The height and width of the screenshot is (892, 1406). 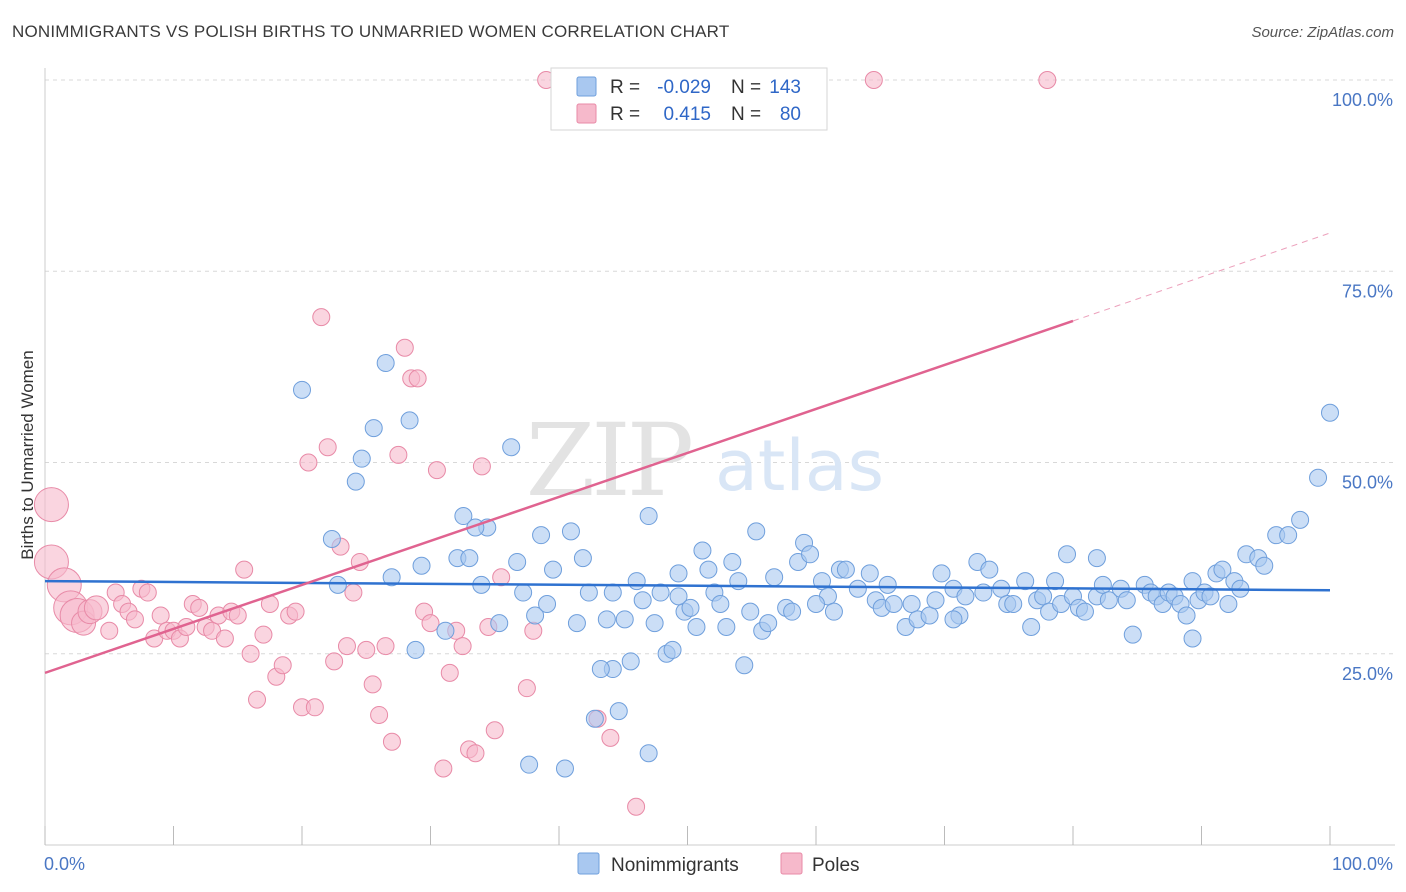 What do you see at coordinates (1362, 100) in the screenshot?
I see `y-tick-label: 100.0%` at bounding box center [1362, 100].